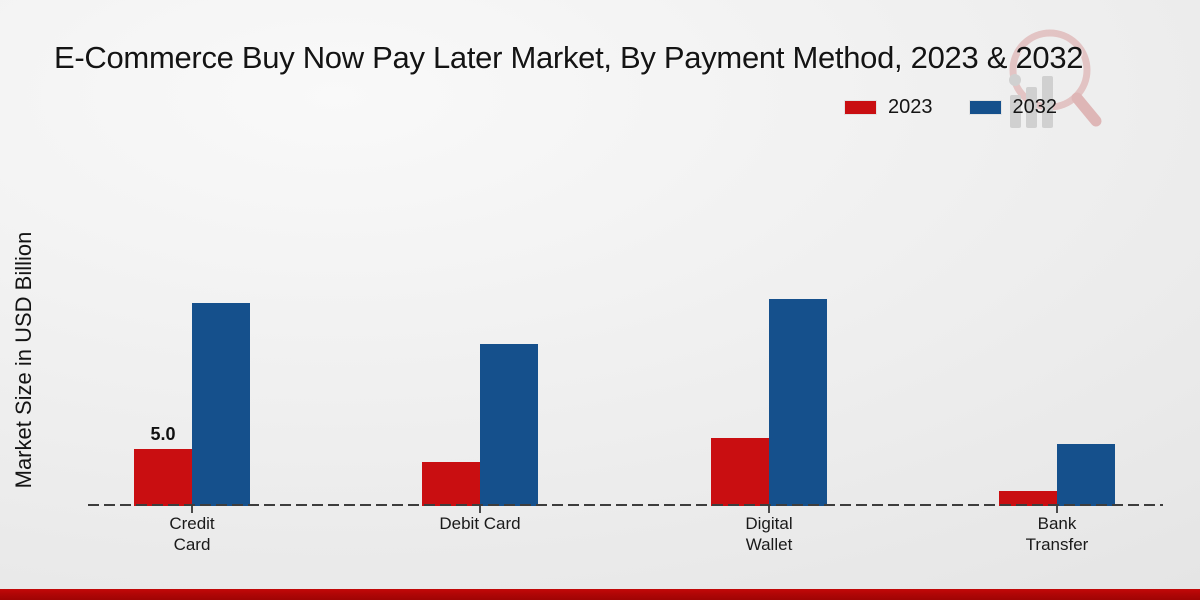 The image size is (1200, 600). What do you see at coordinates (163, 477) in the screenshot?
I see `bar-2023-credit-card` at bounding box center [163, 477].